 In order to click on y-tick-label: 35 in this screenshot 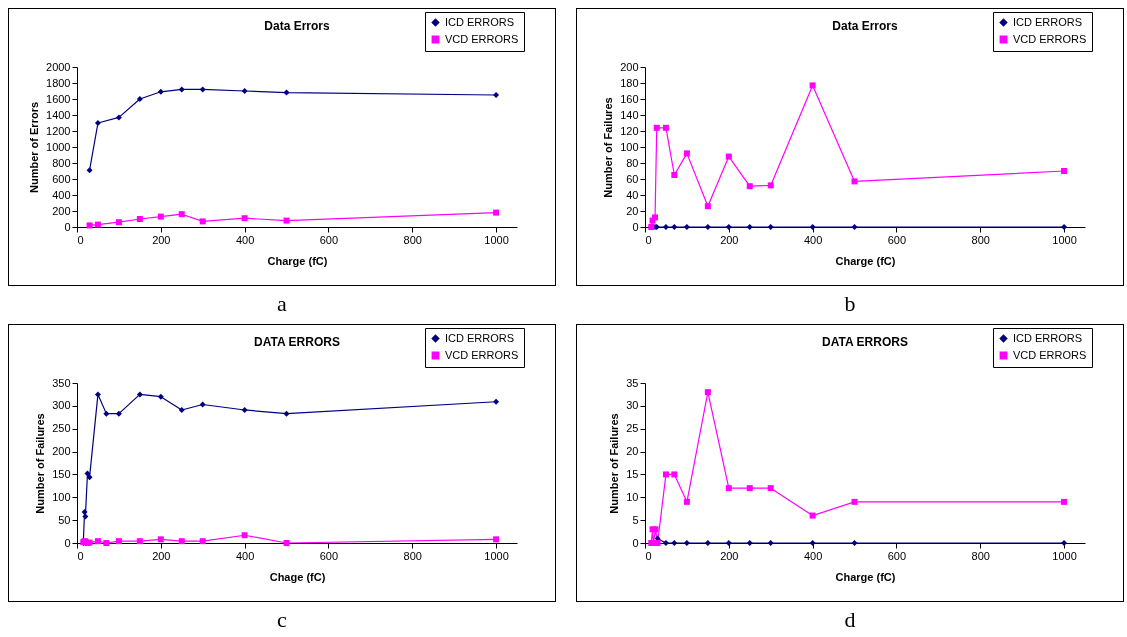, I will do `click(632, 382)`.